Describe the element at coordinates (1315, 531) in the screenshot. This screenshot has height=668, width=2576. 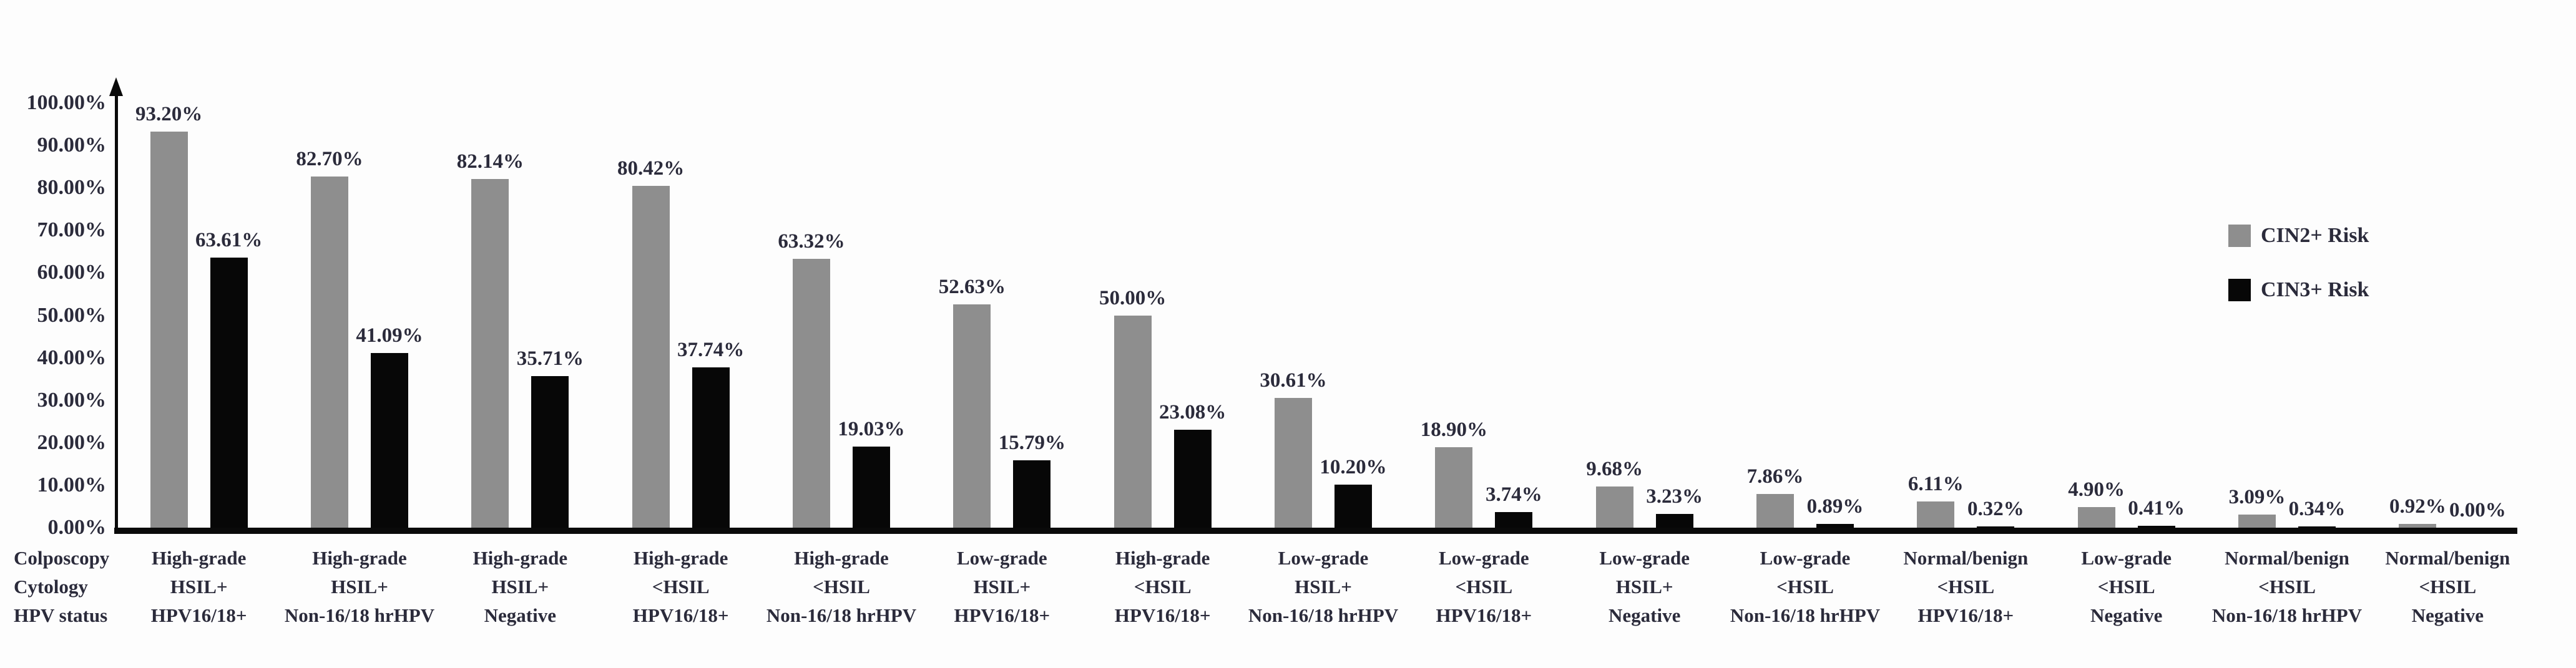
I see `x-axis-line` at that location.